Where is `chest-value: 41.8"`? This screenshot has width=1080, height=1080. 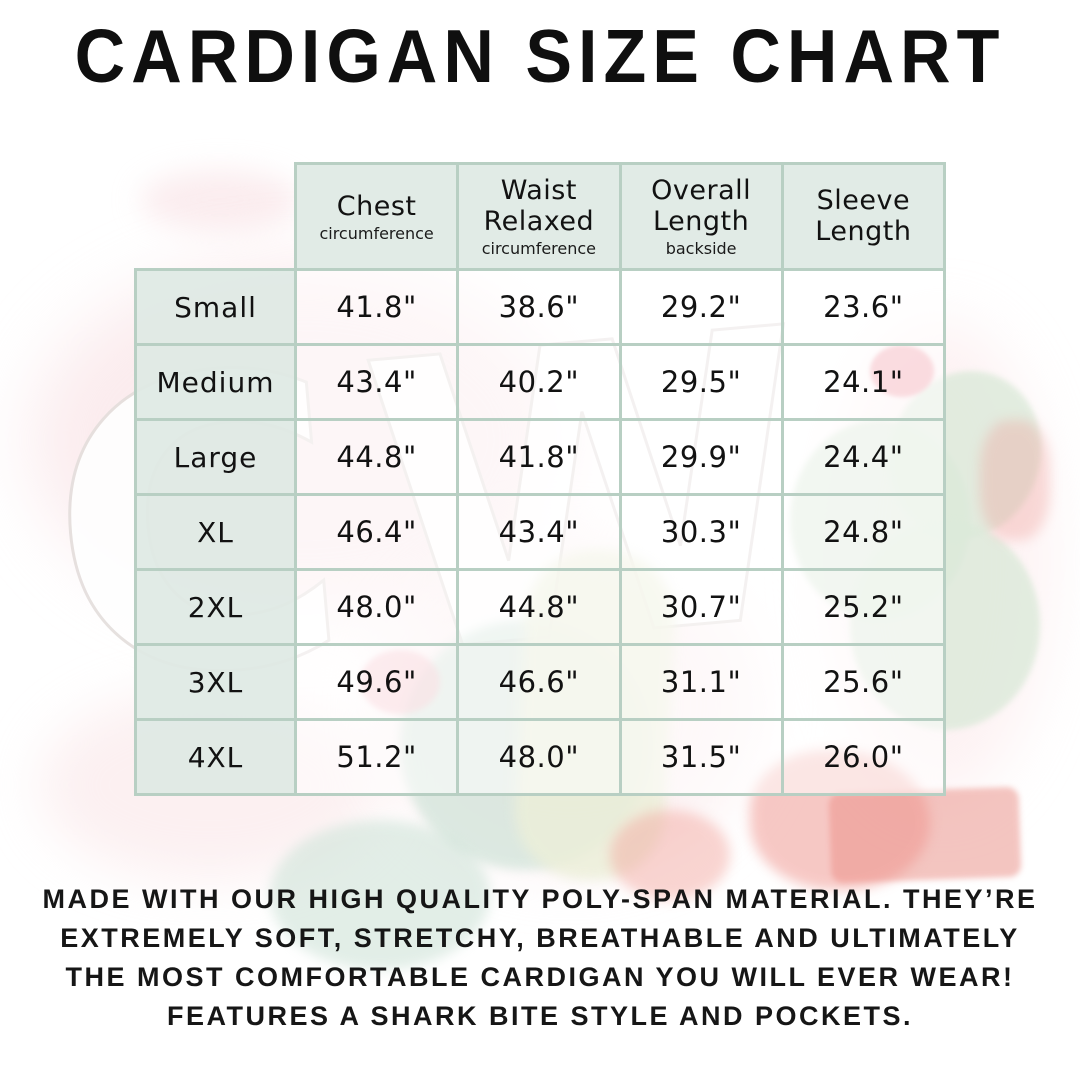 chest-value: 41.8" is located at coordinates (376, 307).